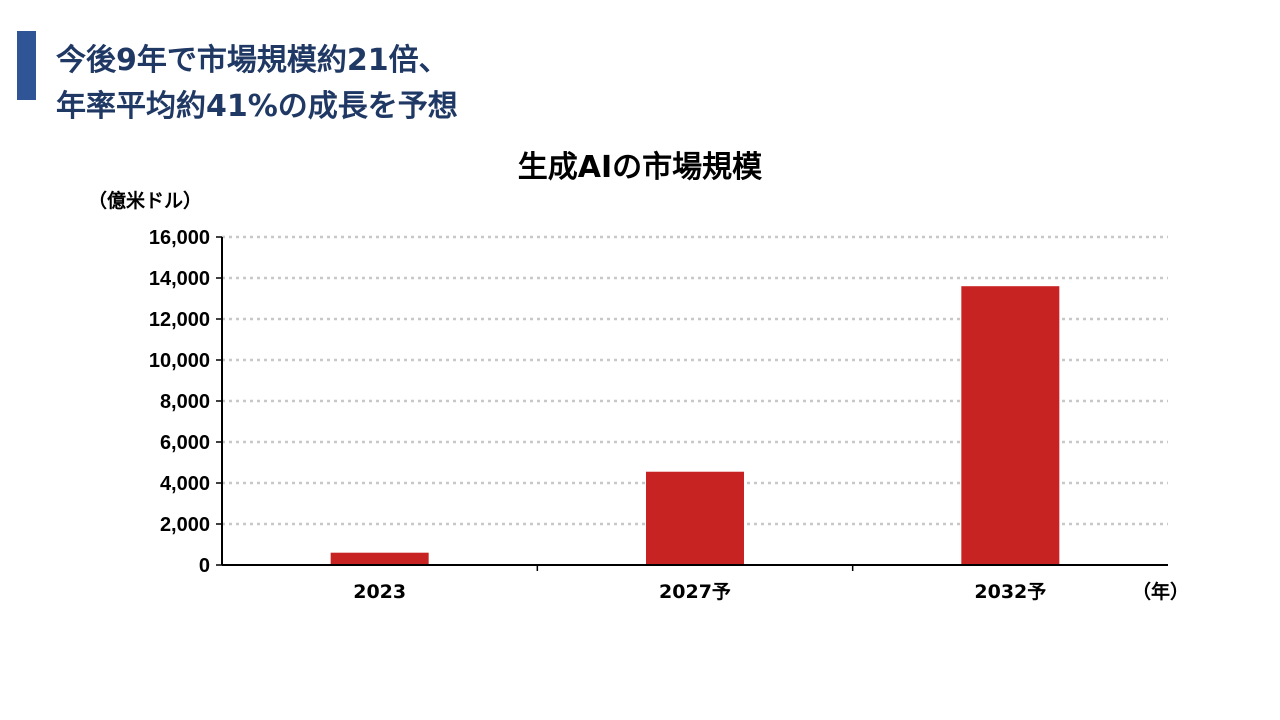  Describe the element at coordinates (179, 361) in the screenshot. I see `y-tick-label: 10,000` at that location.